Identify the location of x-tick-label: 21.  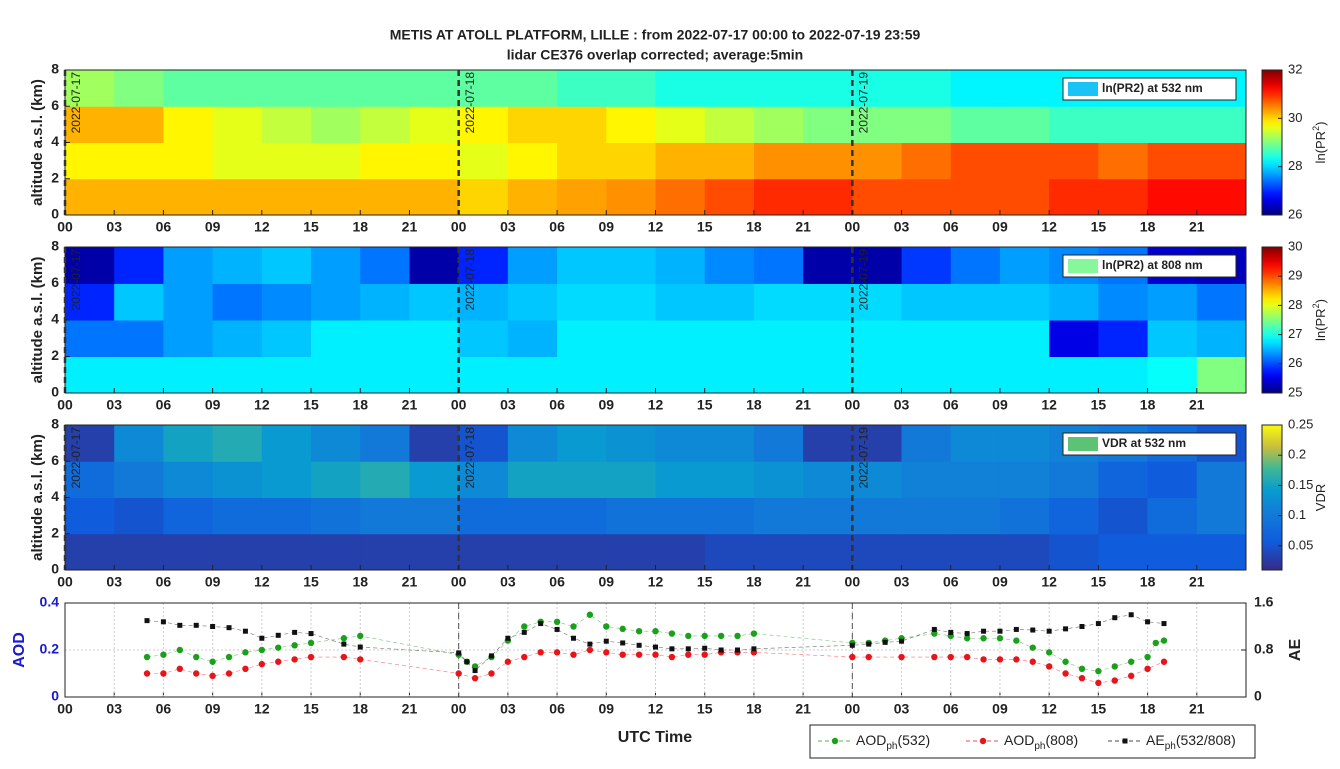
(803, 405).